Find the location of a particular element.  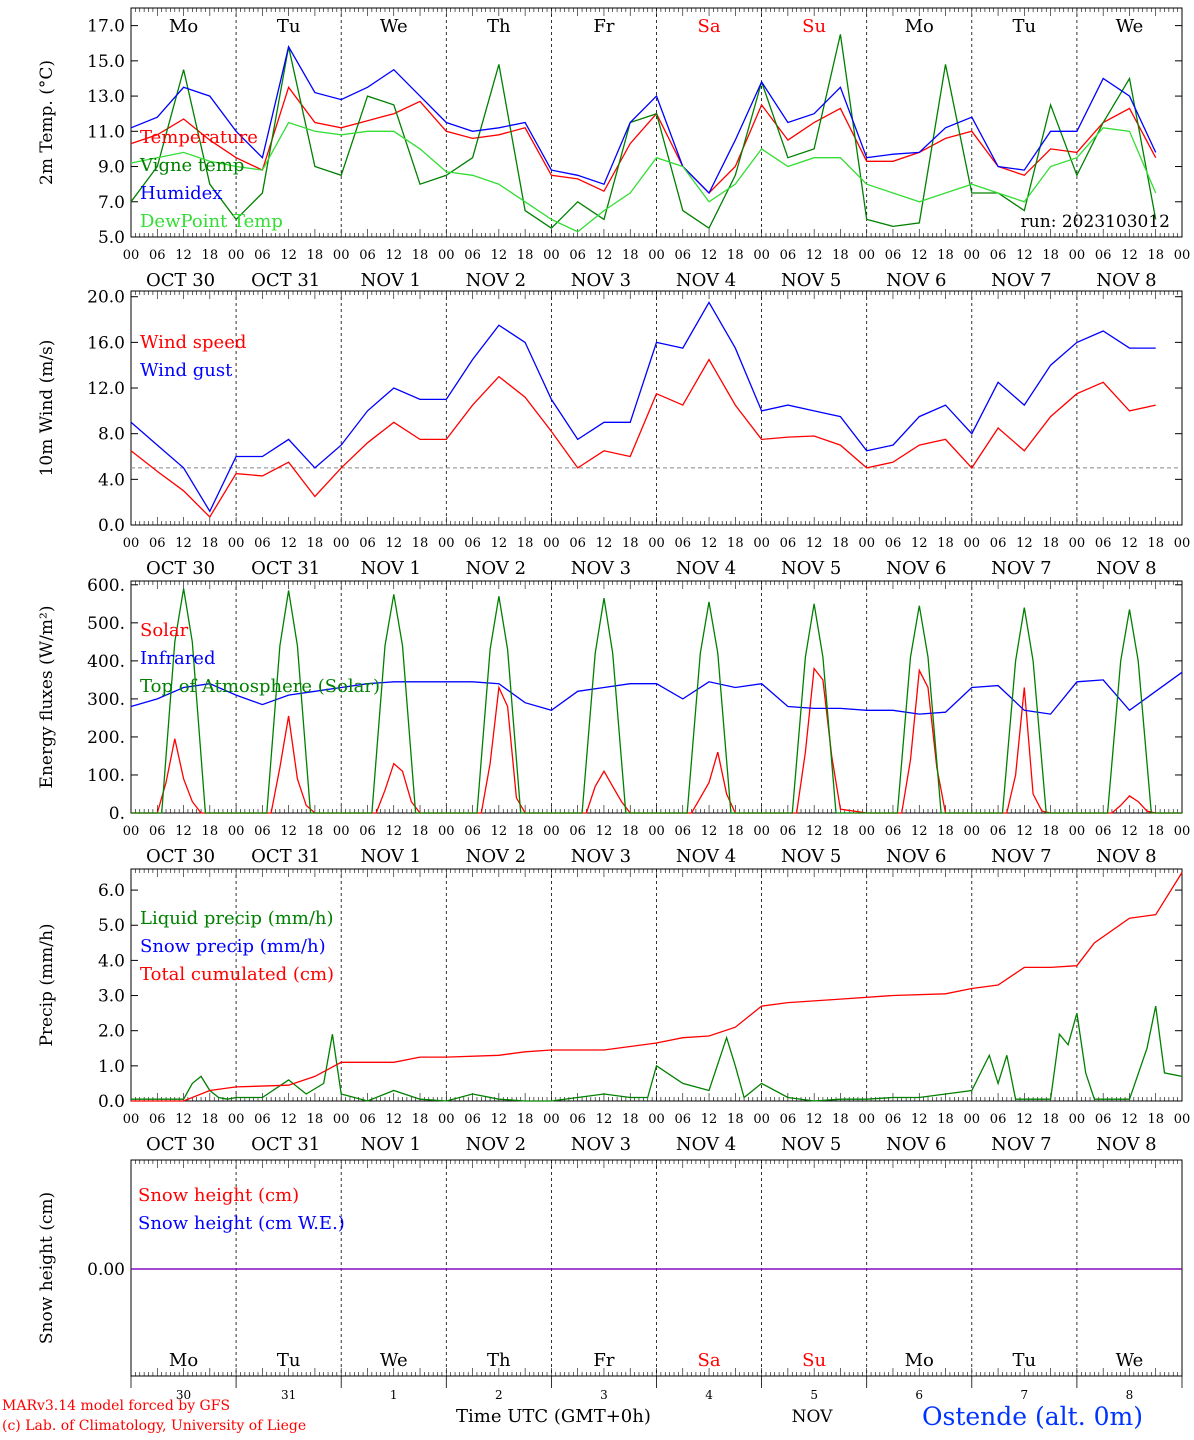

day-number: 1 is located at coordinates (394, 1395).